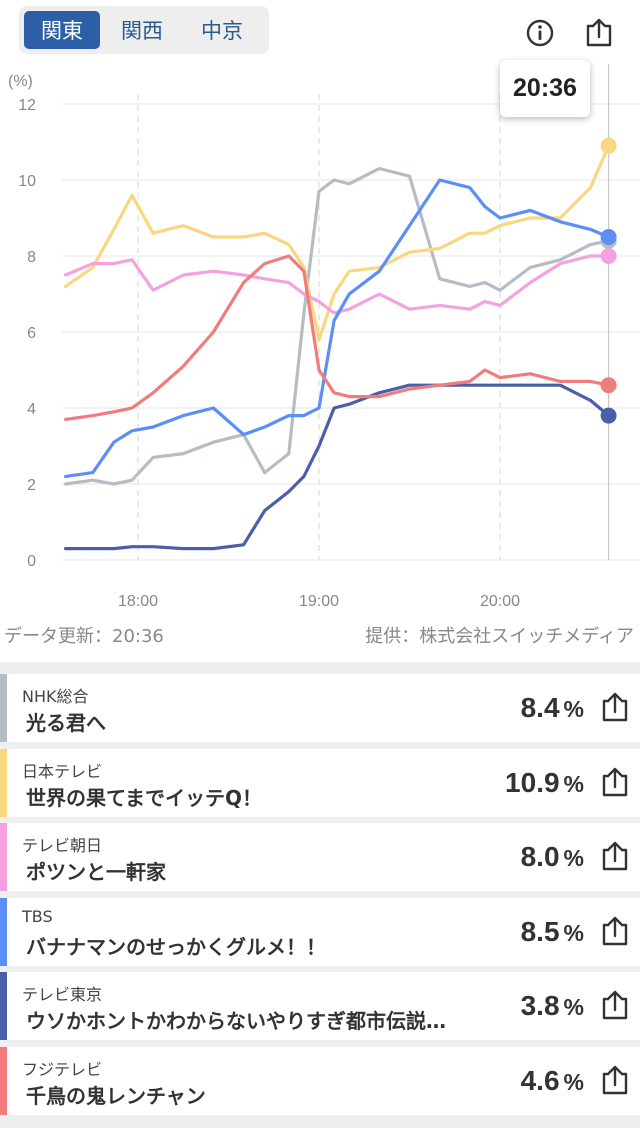  I want to click on region-tabs: 関東 関西 中京, so click(144, 30).